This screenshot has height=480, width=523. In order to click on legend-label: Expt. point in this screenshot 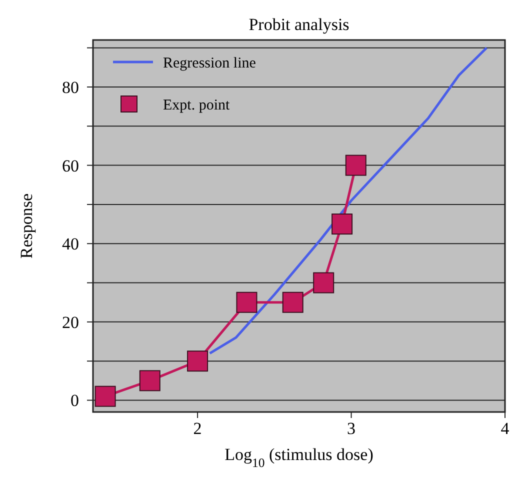, I will do `click(196, 105)`.